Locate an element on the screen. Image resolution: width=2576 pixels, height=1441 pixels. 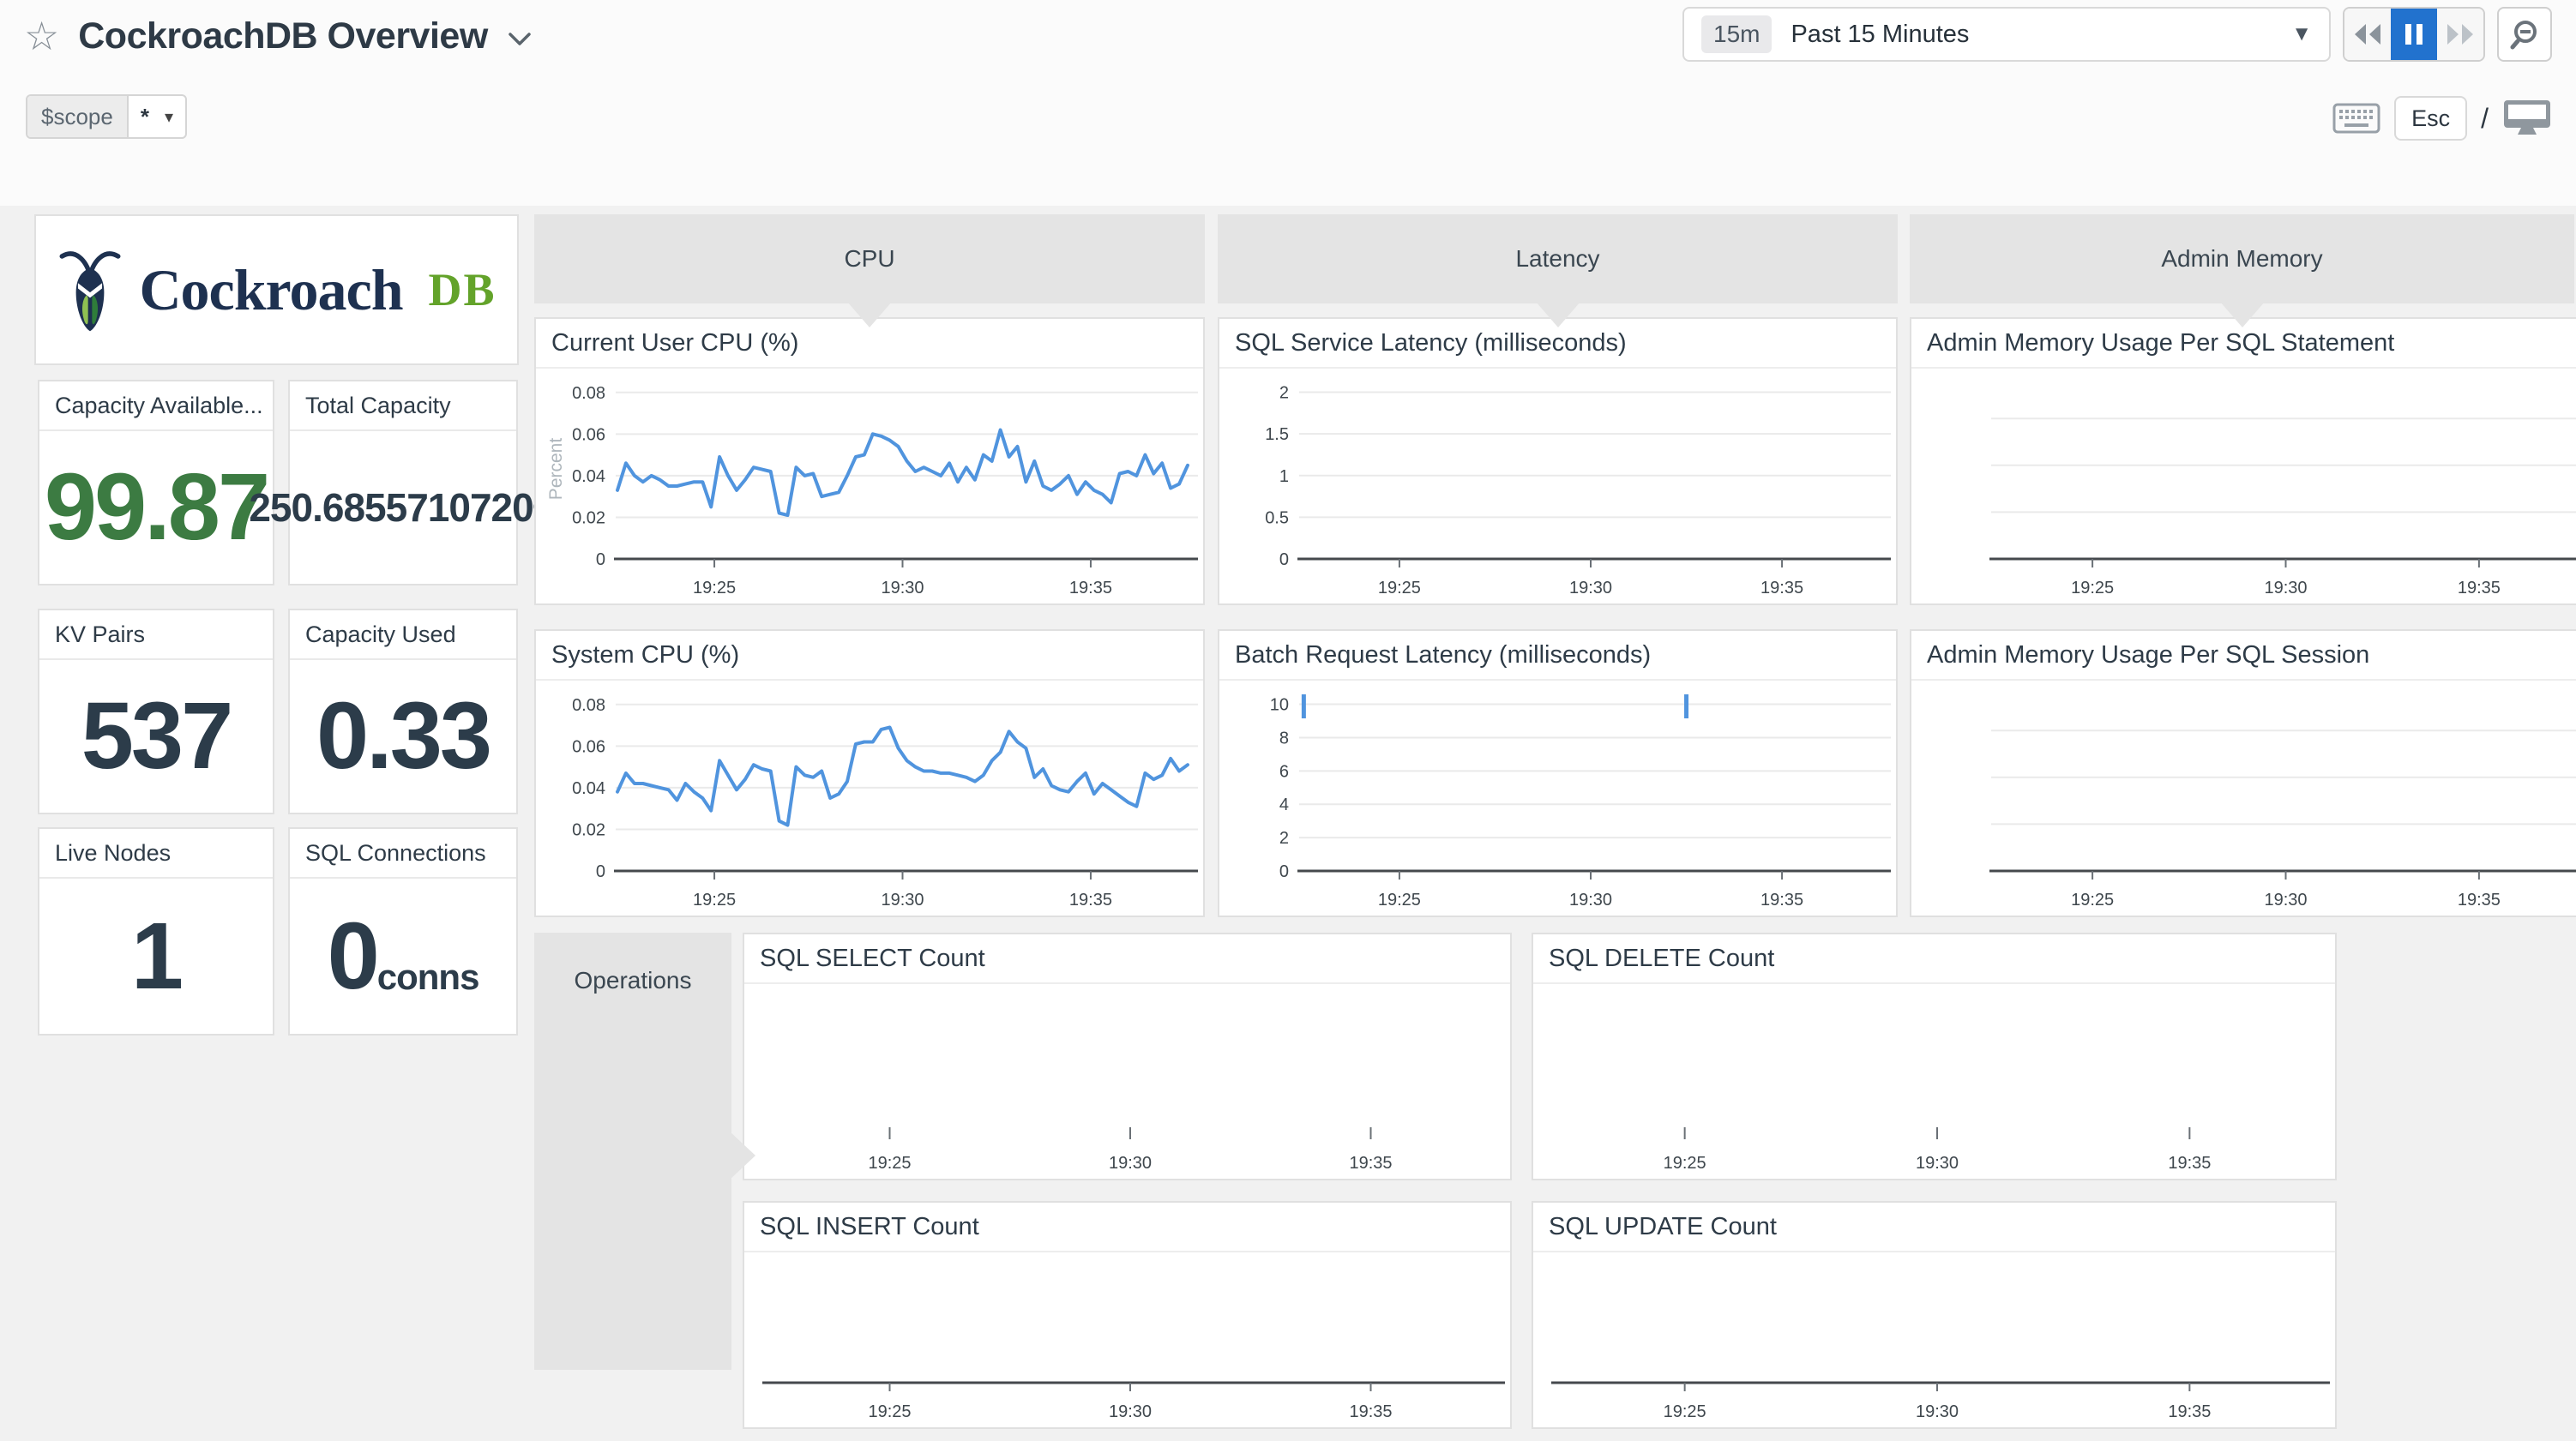
zoom-out-button is located at coordinates (2525, 34).